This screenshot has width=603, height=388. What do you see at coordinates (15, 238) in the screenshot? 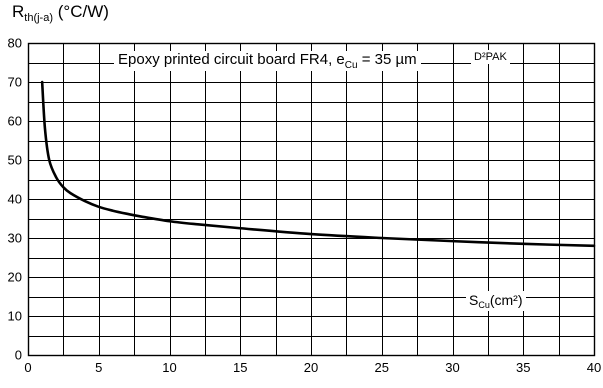
I see `y-tick-label: 30` at bounding box center [15, 238].